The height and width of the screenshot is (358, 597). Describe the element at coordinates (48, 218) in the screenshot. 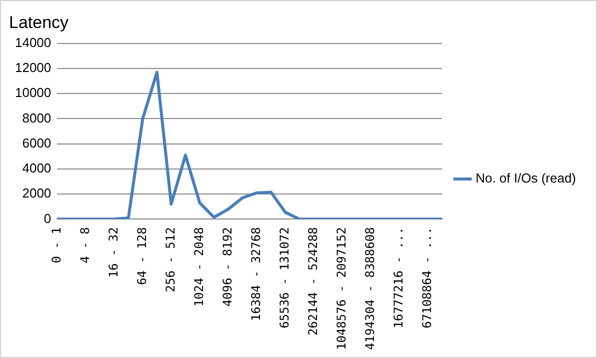

I see `y-tick-label: 0` at that location.